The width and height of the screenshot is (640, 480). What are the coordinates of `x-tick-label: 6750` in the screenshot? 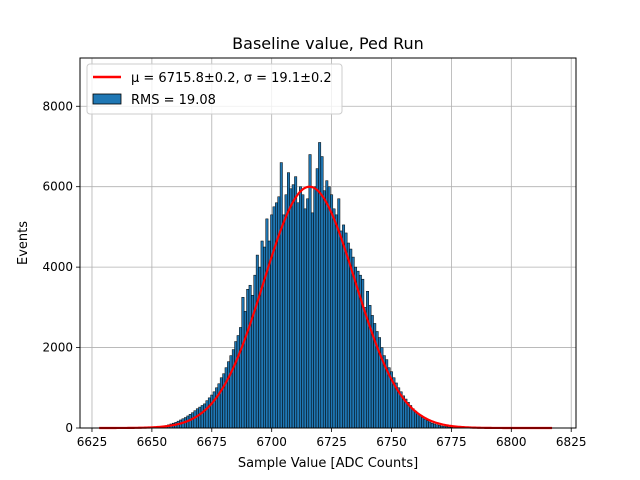 It's located at (391, 442).